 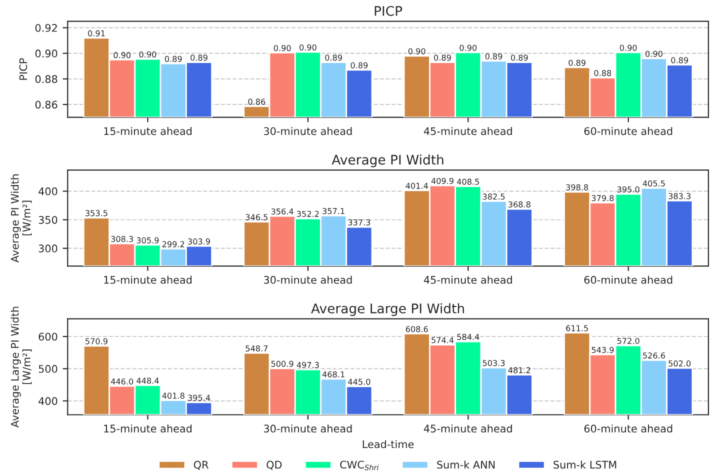 I want to click on x-axis-title: Lead-time, so click(x=388, y=444).